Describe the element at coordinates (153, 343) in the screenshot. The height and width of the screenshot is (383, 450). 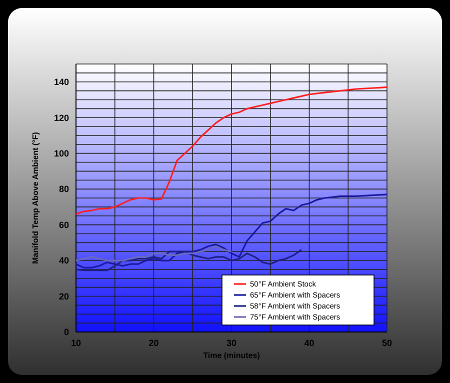
I see `x-tick-label: 20` at that location.